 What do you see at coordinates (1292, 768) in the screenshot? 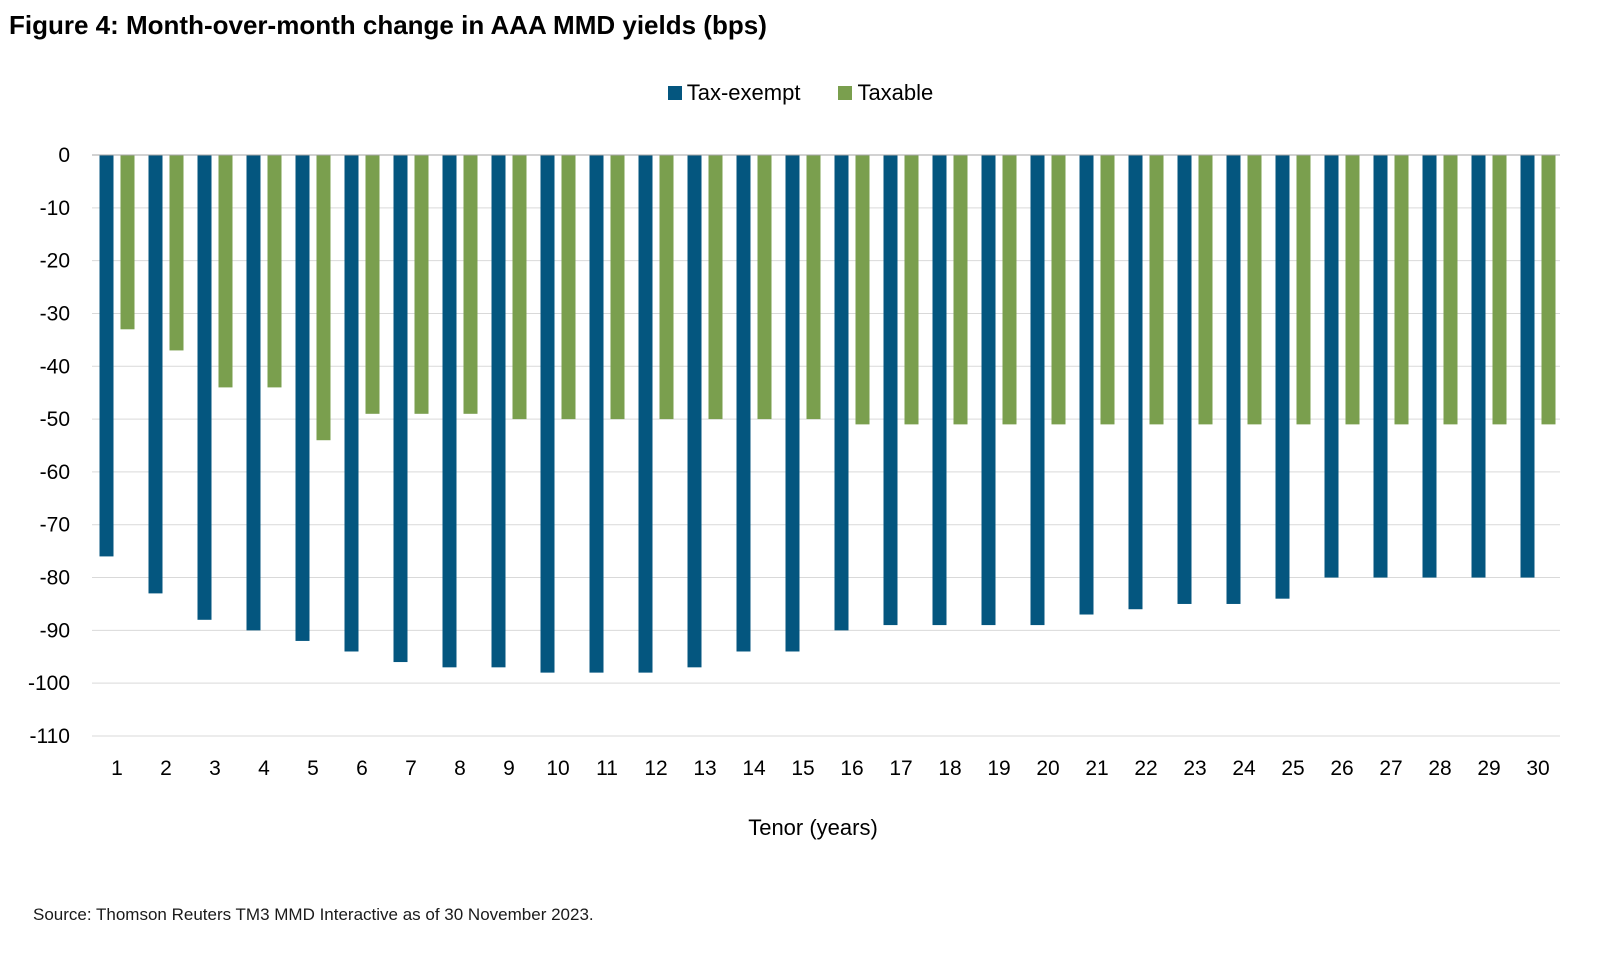
I see `x-tick-label: 25` at bounding box center [1292, 768].